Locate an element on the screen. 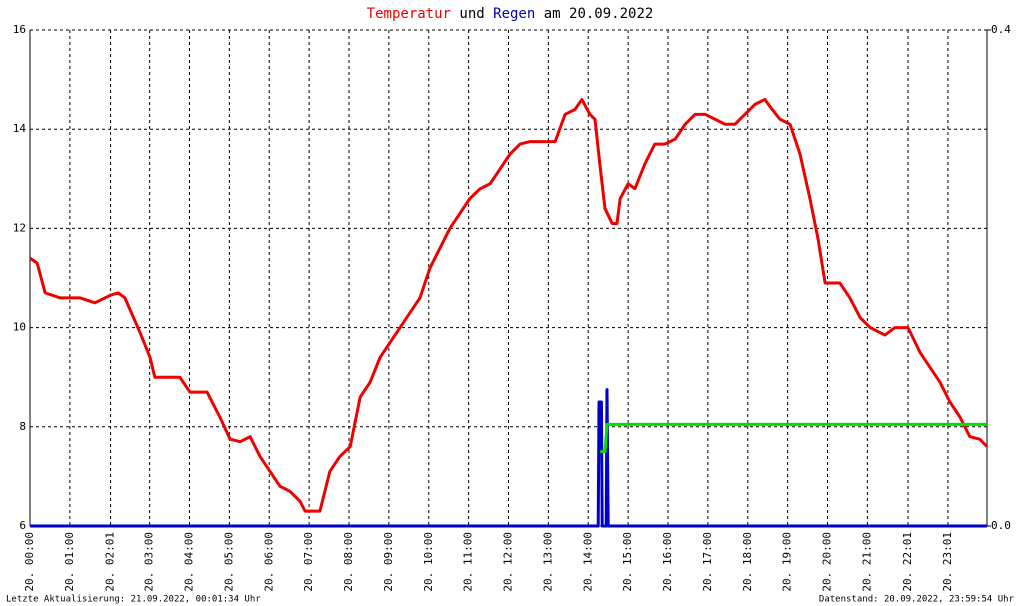 Image resolution: width=1020 pixels, height=606 pixels. x-tick-label: 20. 00:00 is located at coordinates (29, 562).